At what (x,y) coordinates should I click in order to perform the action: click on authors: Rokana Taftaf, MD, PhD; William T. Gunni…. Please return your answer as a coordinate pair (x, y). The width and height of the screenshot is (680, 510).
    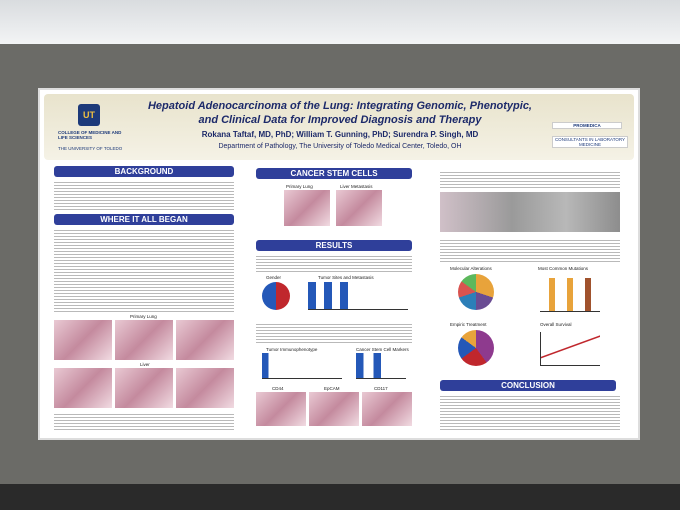
    Looking at the image, I should click on (340, 134).